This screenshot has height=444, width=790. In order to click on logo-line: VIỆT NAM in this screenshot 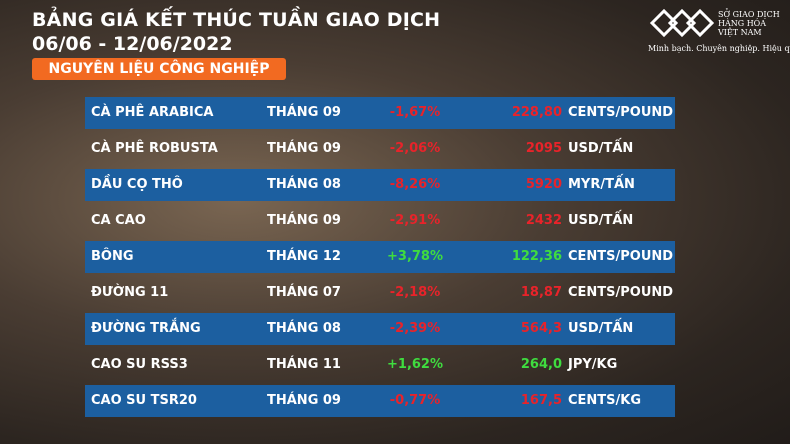, I will do `click(740, 32)`.